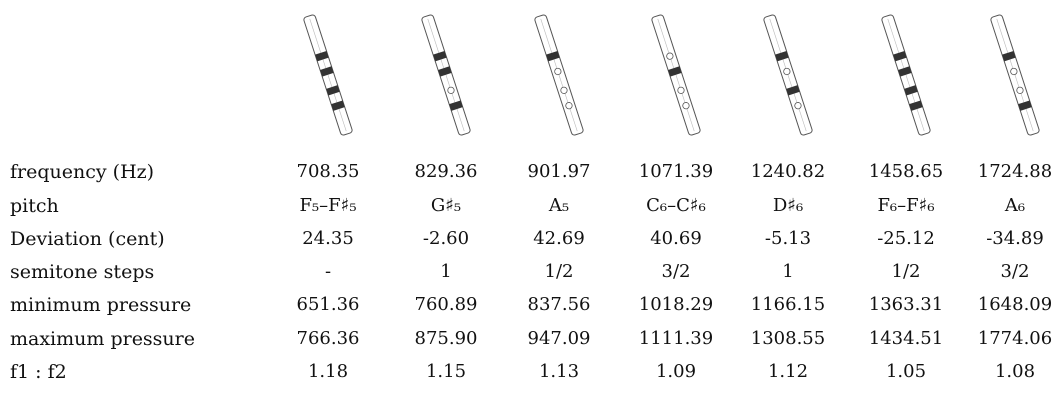  I want to click on cell-deviation-3: 42.69, so click(559, 238).